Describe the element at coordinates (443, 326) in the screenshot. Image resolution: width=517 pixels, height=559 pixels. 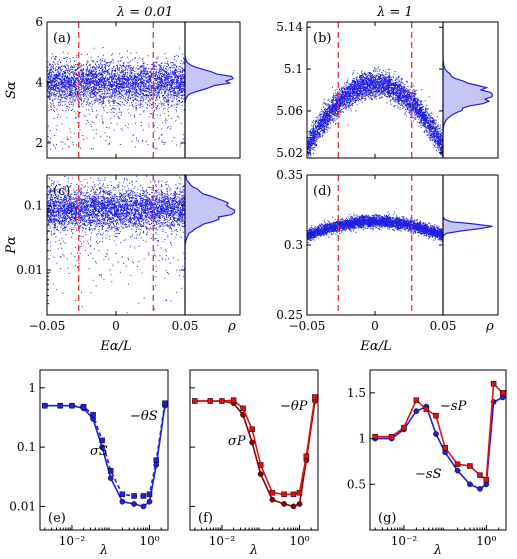
I see `xtick-label-2: 0.05` at that location.